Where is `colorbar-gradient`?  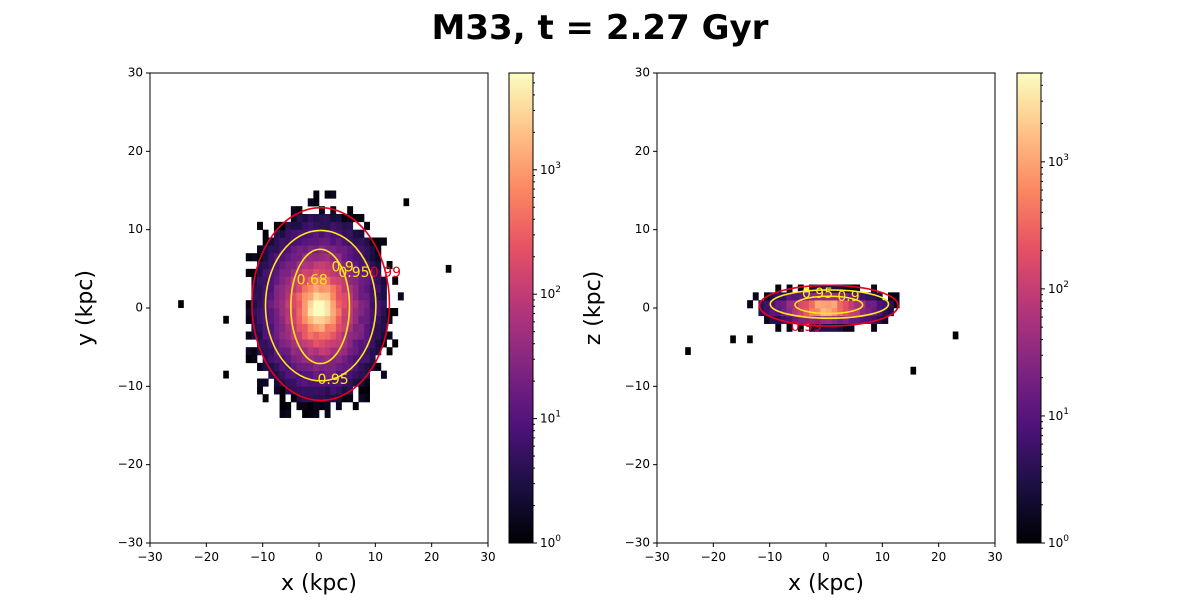
colorbar-gradient is located at coordinates (1029, 308).